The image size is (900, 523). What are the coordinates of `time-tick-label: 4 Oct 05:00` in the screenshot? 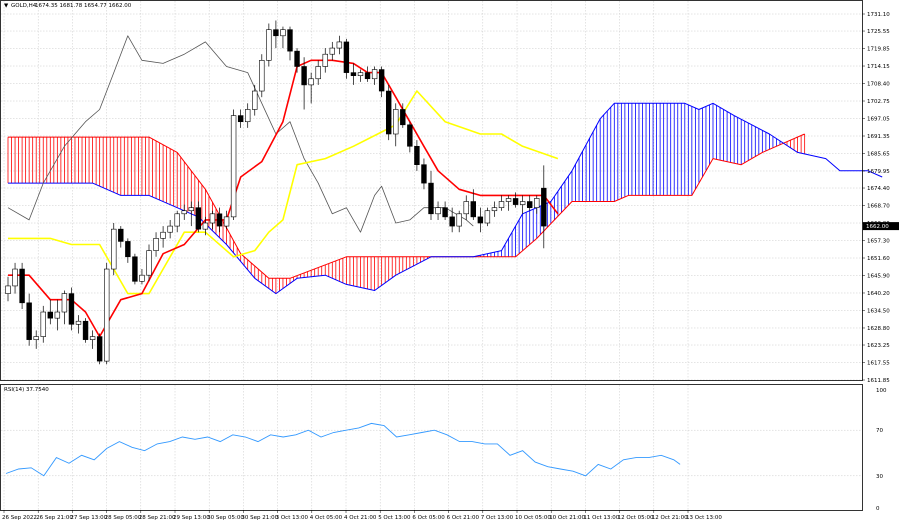 It's located at (326, 518).